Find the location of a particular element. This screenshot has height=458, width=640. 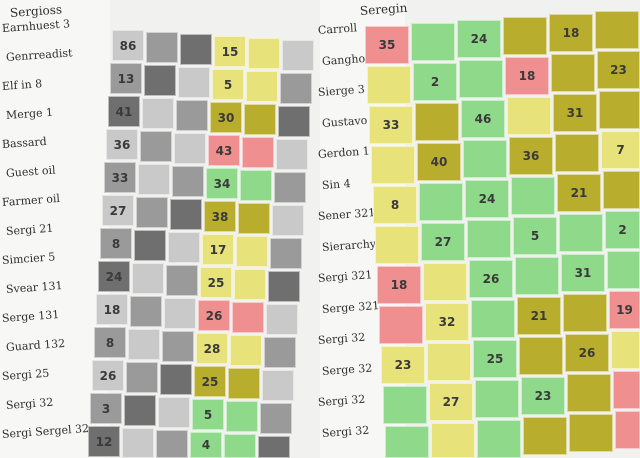

heat-cell: 43 is located at coordinates (224, 150).